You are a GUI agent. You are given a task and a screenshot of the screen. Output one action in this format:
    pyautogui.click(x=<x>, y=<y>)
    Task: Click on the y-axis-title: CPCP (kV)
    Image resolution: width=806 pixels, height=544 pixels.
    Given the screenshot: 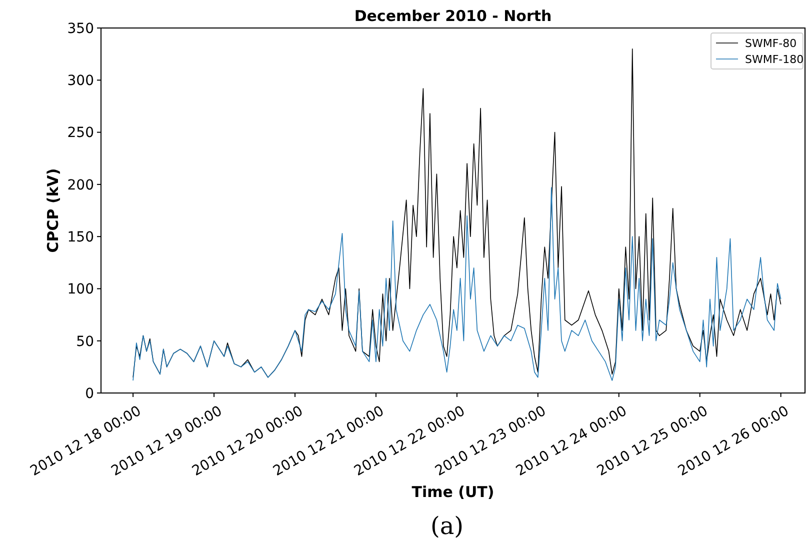 What is the action you would take?
    pyautogui.click(x=53, y=210)
    